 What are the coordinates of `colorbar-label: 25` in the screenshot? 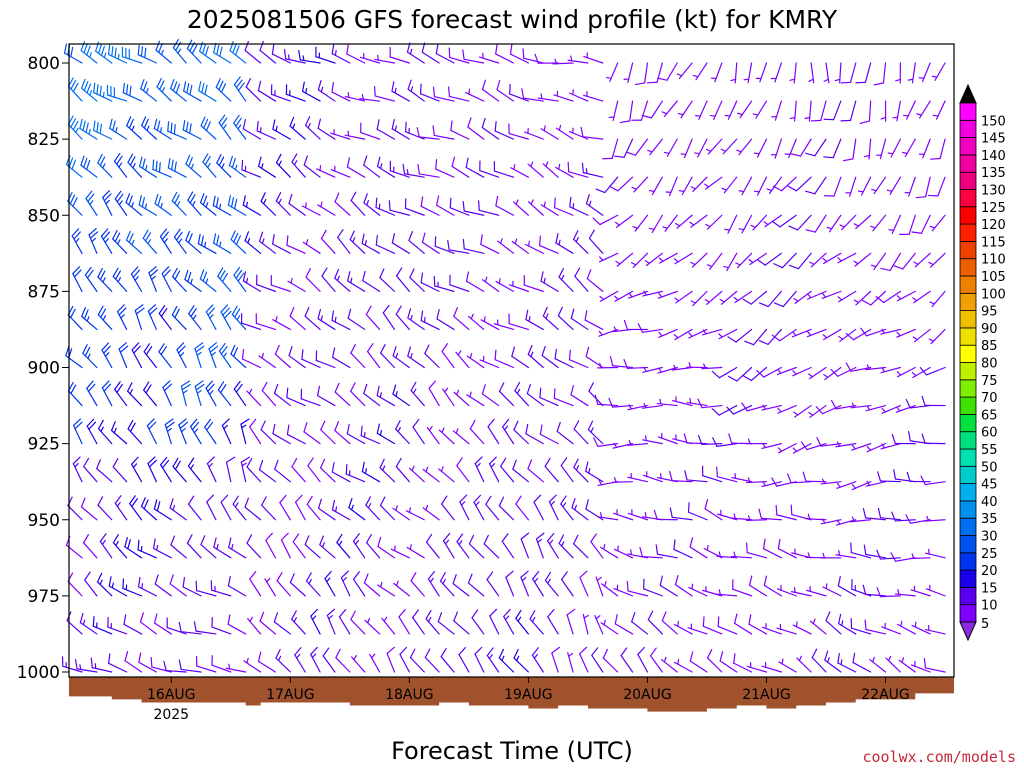 It's located at (989, 554).